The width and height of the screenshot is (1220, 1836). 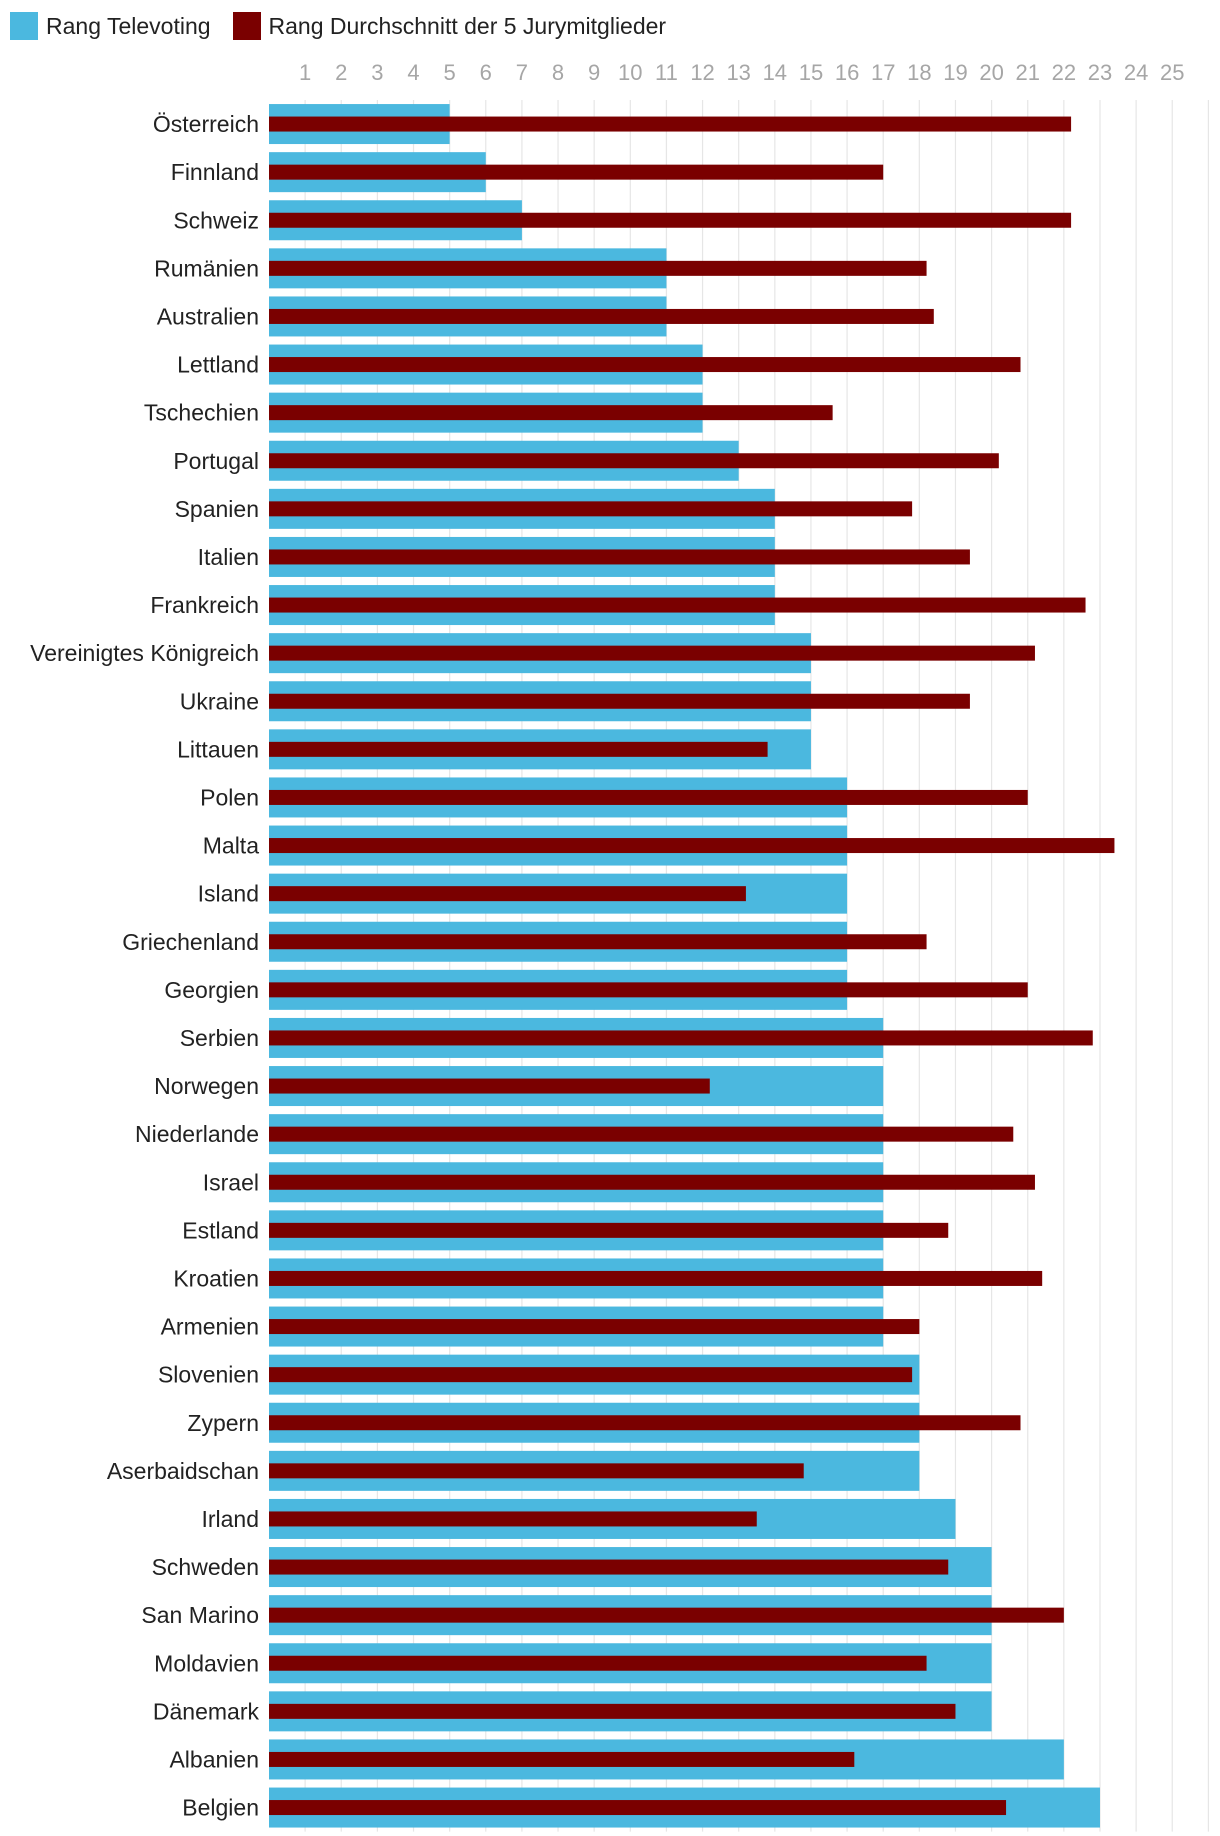 I want to click on x-tick-label: 18, so click(x=919, y=72).